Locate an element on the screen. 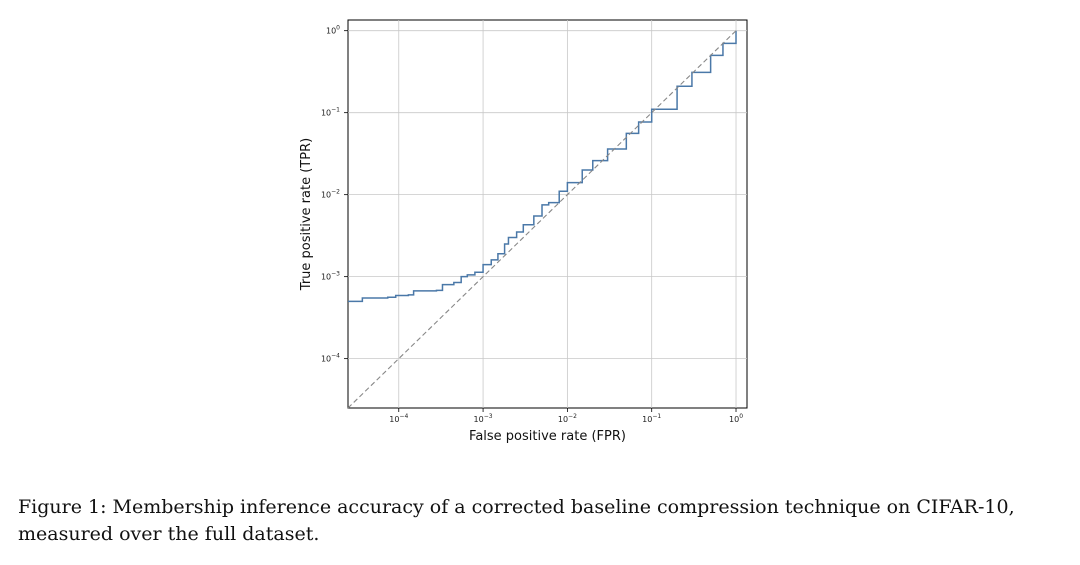  x-tick-label-2: 10⁻² is located at coordinates (567, 418).